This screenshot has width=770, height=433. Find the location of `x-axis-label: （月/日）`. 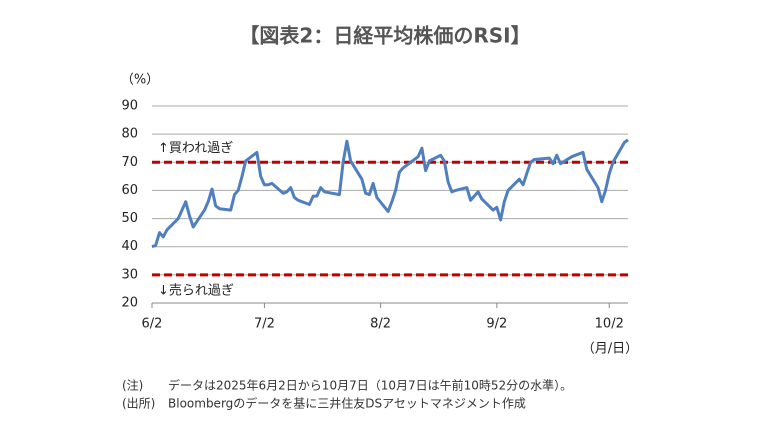

x-axis-label: （月/日） is located at coordinates (610, 349).